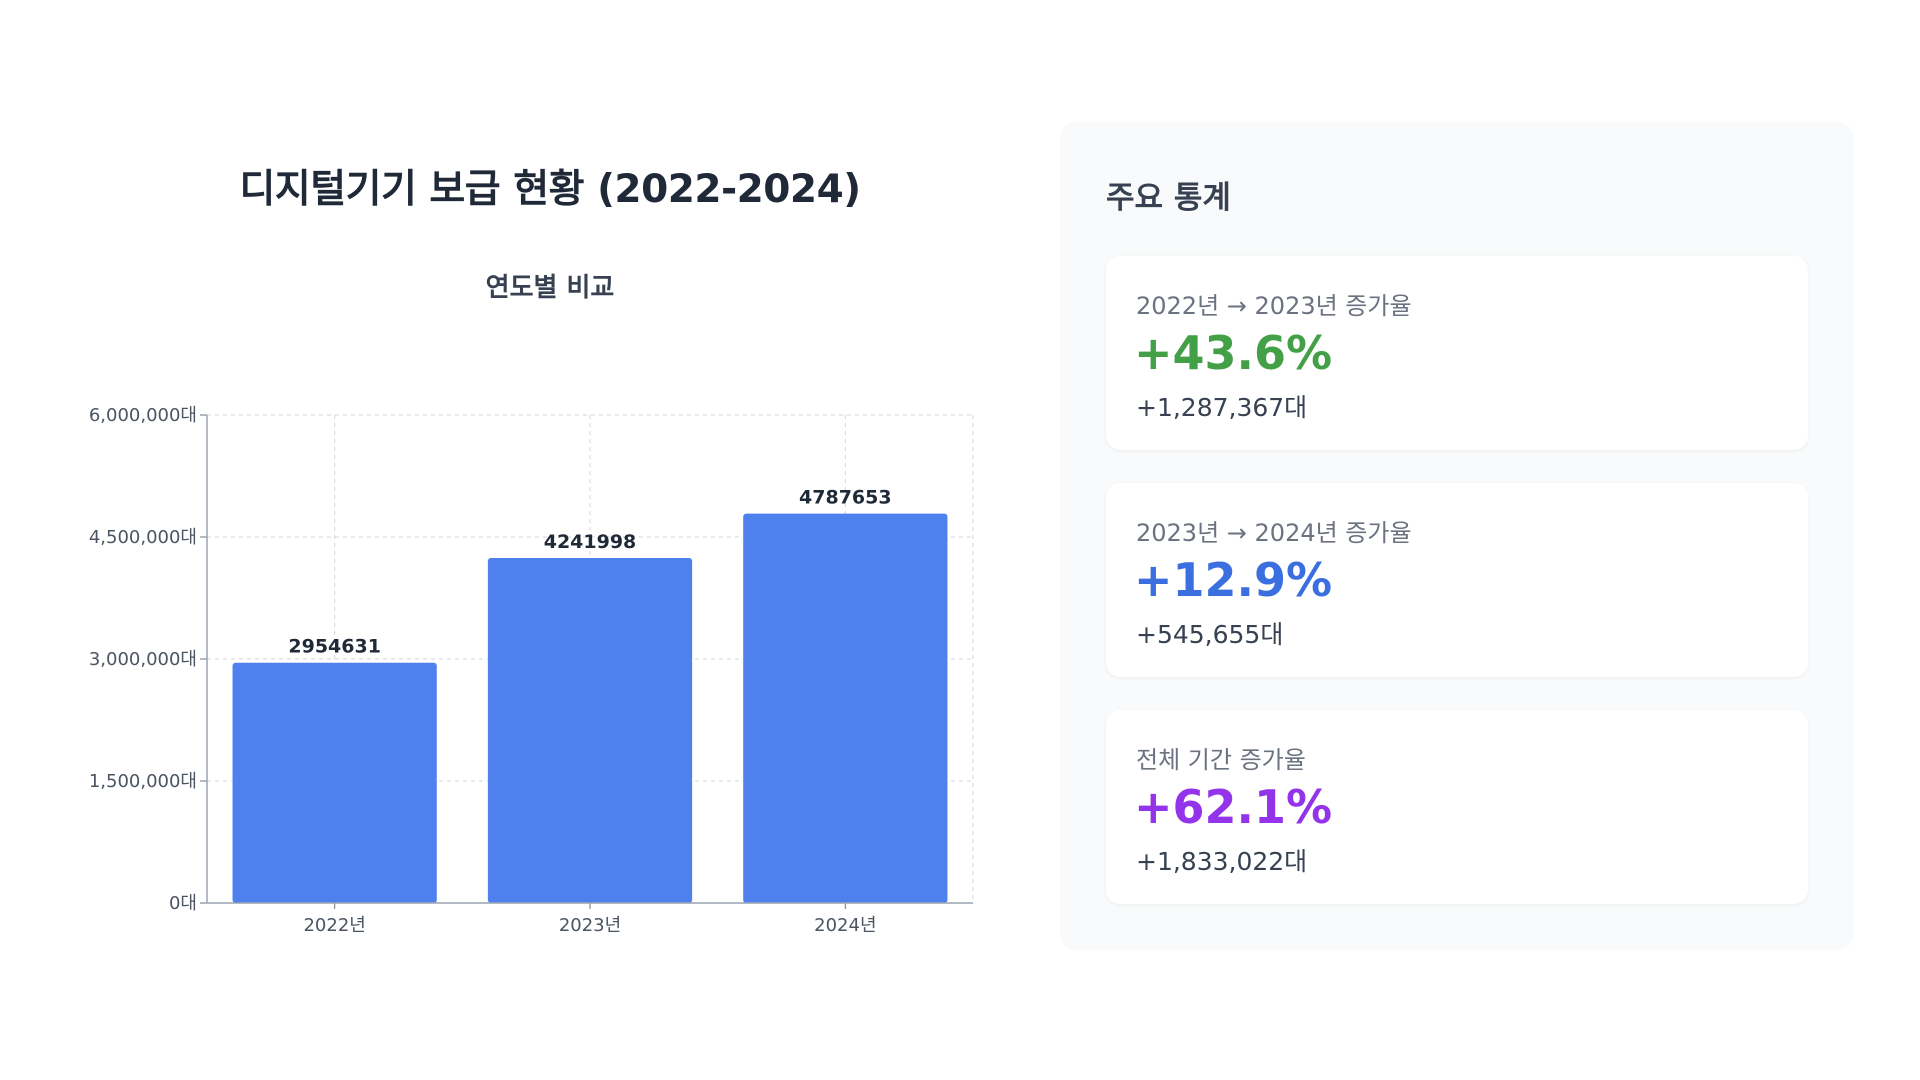 Image resolution: width=1920 pixels, height=1080 pixels. What do you see at coordinates (1457, 580) in the screenshot?
I see `stat-card-growth-2023-2024: 2023년 → 2024년 증가율 +12.9% +545,655대` at bounding box center [1457, 580].